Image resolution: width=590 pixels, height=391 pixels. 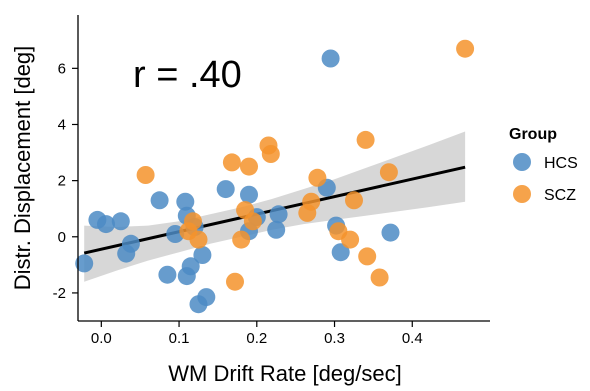 I want to click on x-tick-label: 0.3, so click(x=334, y=338).